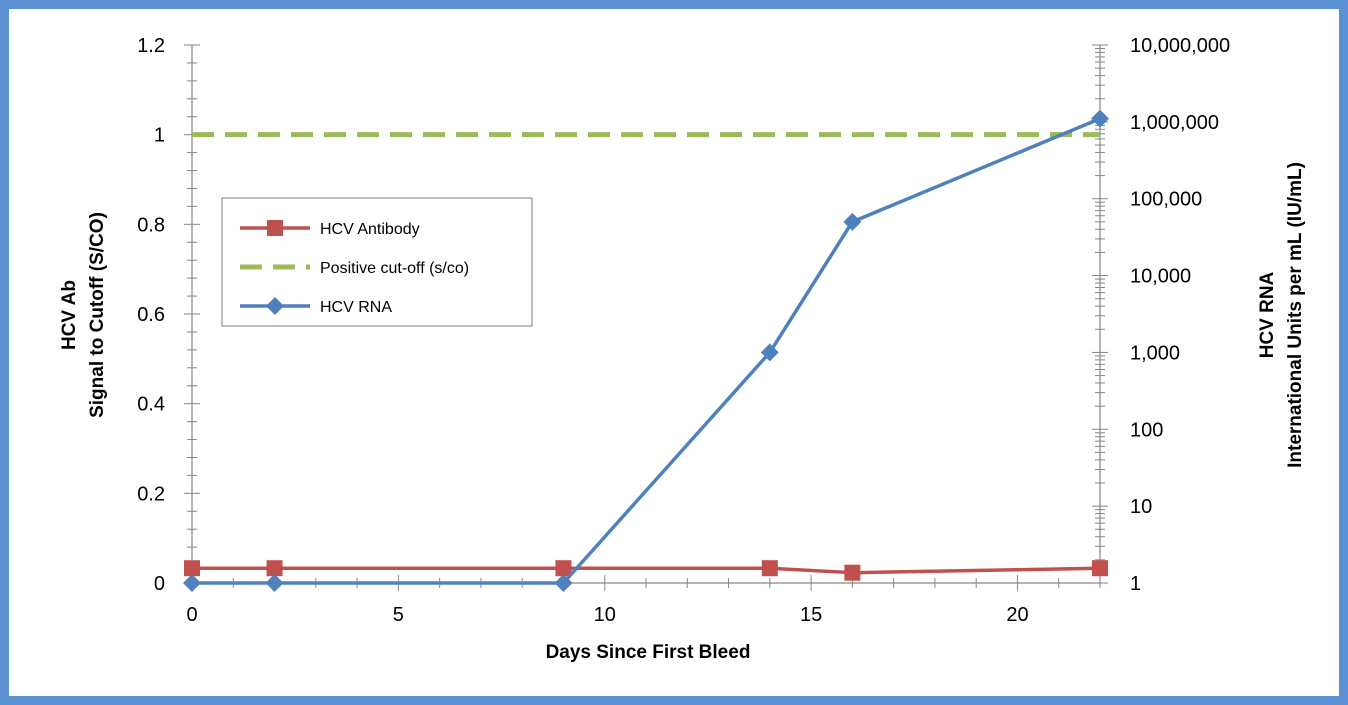 This screenshot has width=1348, height=705. What do you see at coordinates (646, 570) in the screenshot?
I see `series-line-hcv-antibody` at bounding box center [646, 570].